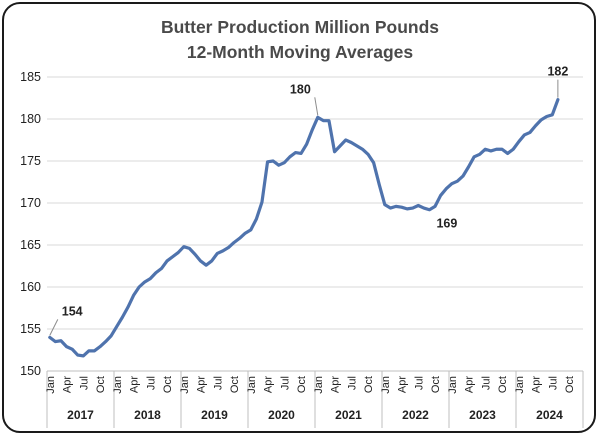  I want to click on y-tick-label: 175, so click(30, 161).